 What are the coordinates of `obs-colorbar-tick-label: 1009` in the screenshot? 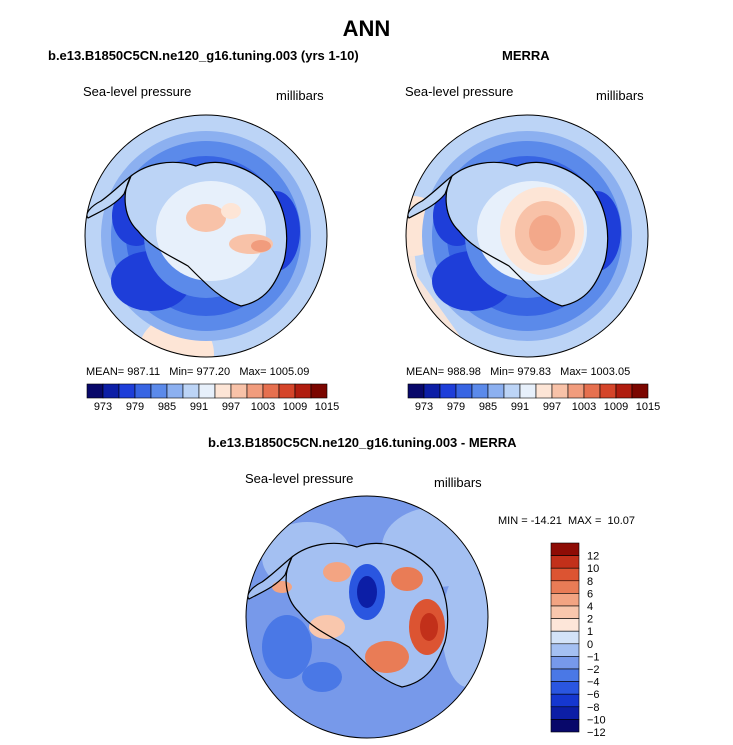 It's located at (616, 407).